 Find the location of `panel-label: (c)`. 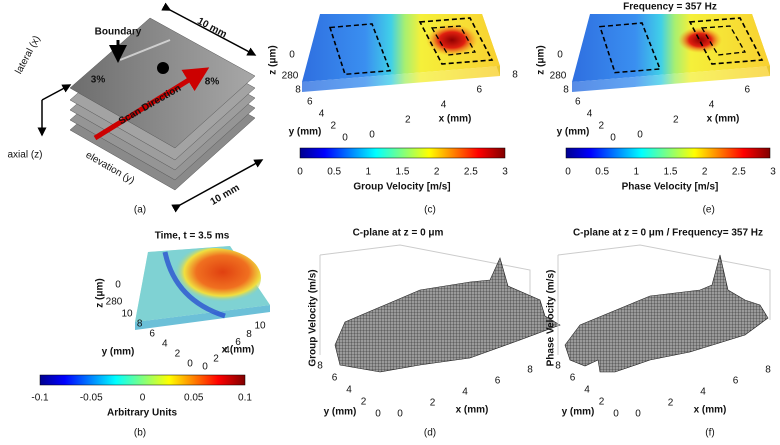

panel-label: (c) is located at coordinates (430, 210).